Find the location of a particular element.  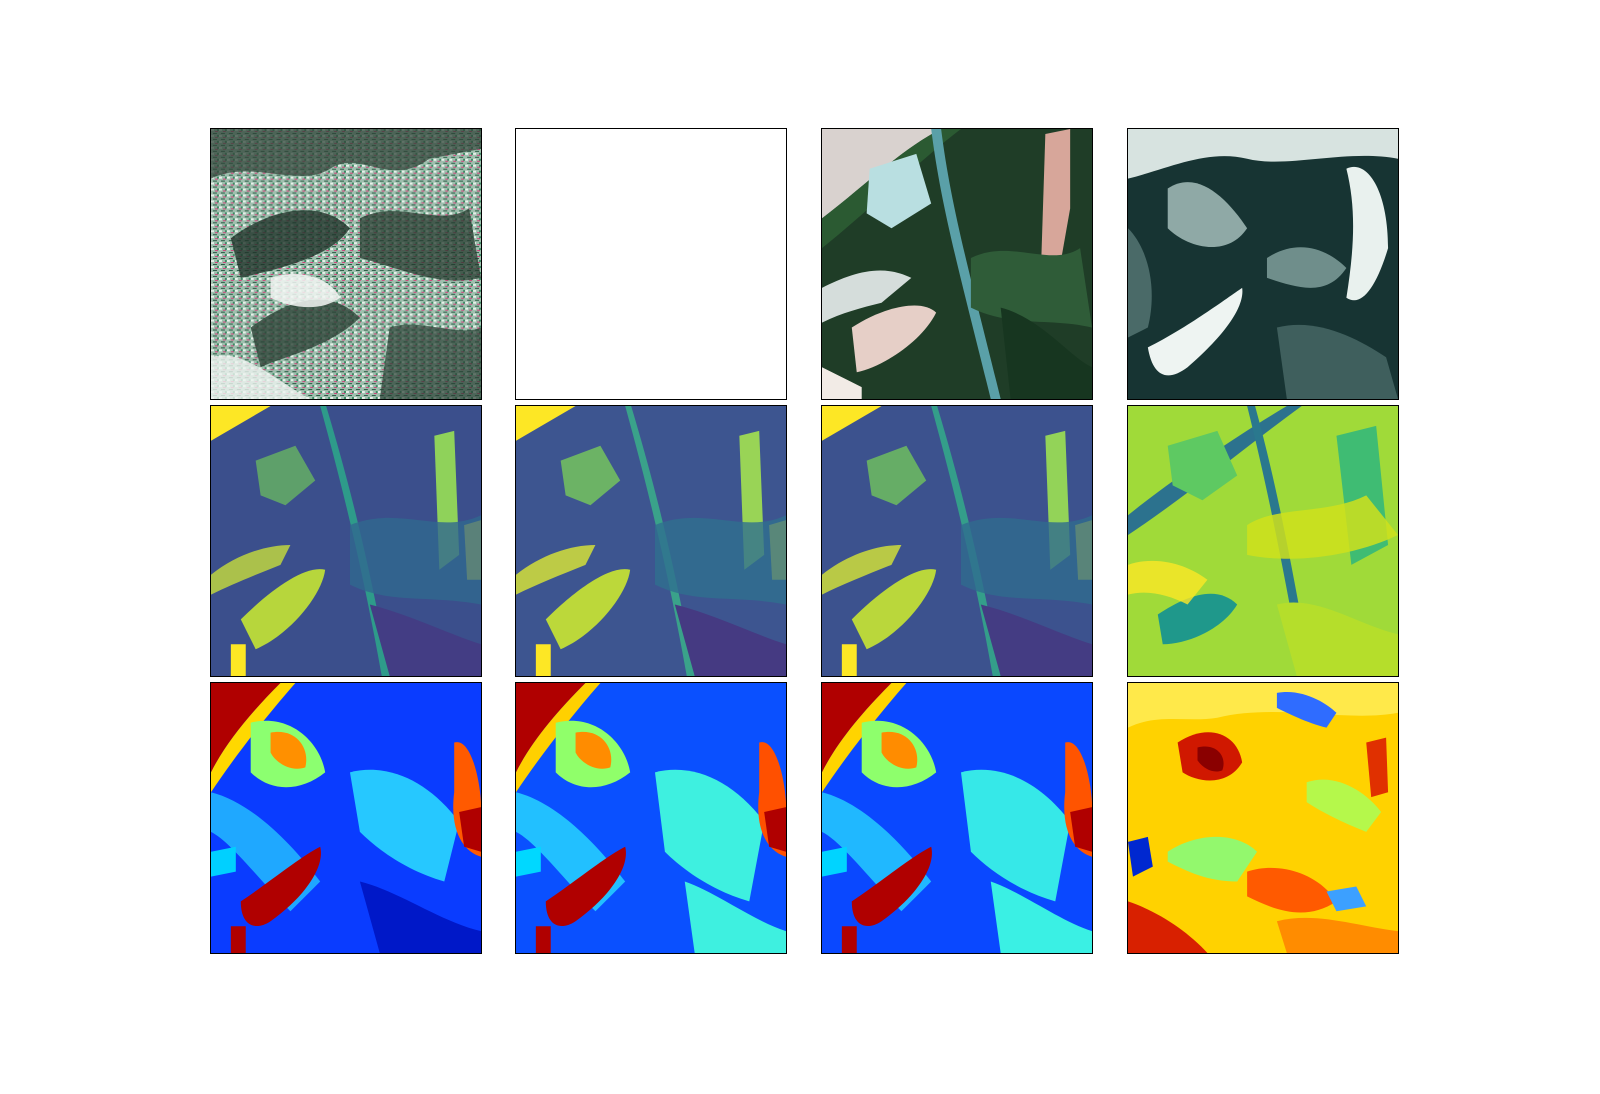

panel-r2-c3-jet-map is located at coordinates (1263, 818).